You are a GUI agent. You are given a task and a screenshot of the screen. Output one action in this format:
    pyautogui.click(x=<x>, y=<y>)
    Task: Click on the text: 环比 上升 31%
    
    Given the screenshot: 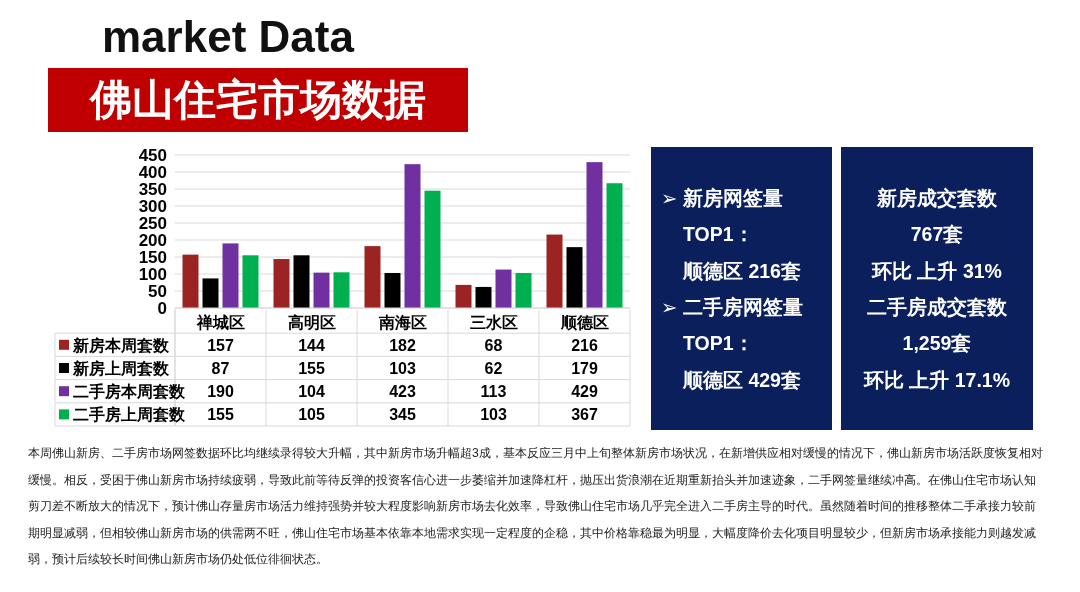 What is the action you would take?
    pyautogui.click(x=936, y=271)
    